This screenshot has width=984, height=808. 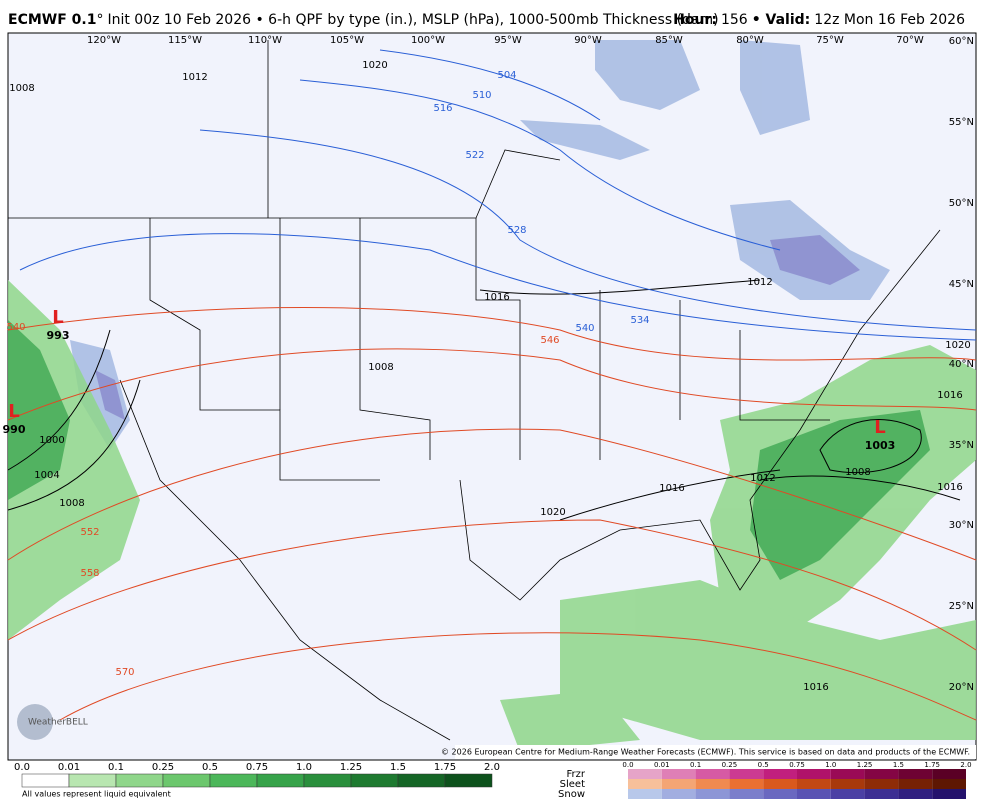 What do you see at coordinates (898, 765) in the screenshot?
I see `type-scale-label: 1.5` at bounding box center [898, 765].